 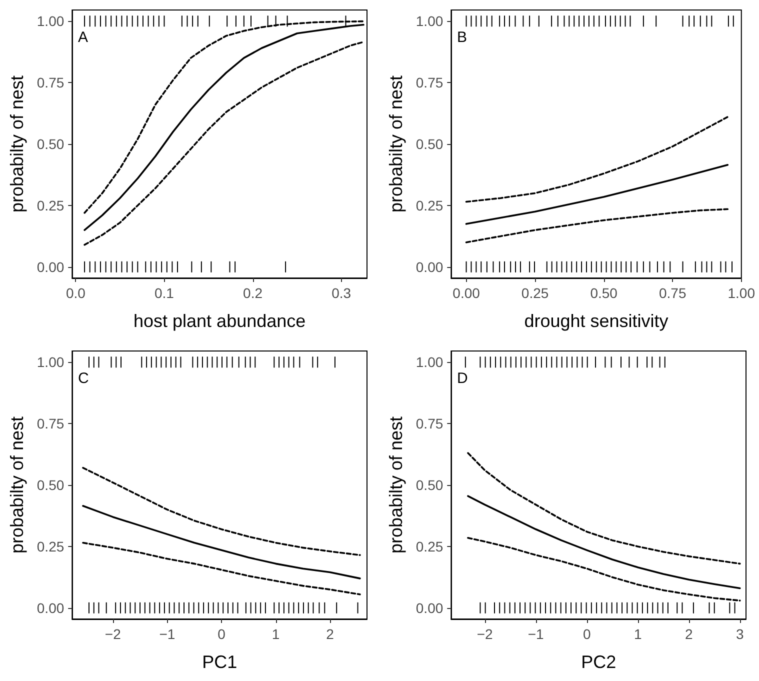 I want to click on x-tick-label: 0.00, so click(x=466, y=293).